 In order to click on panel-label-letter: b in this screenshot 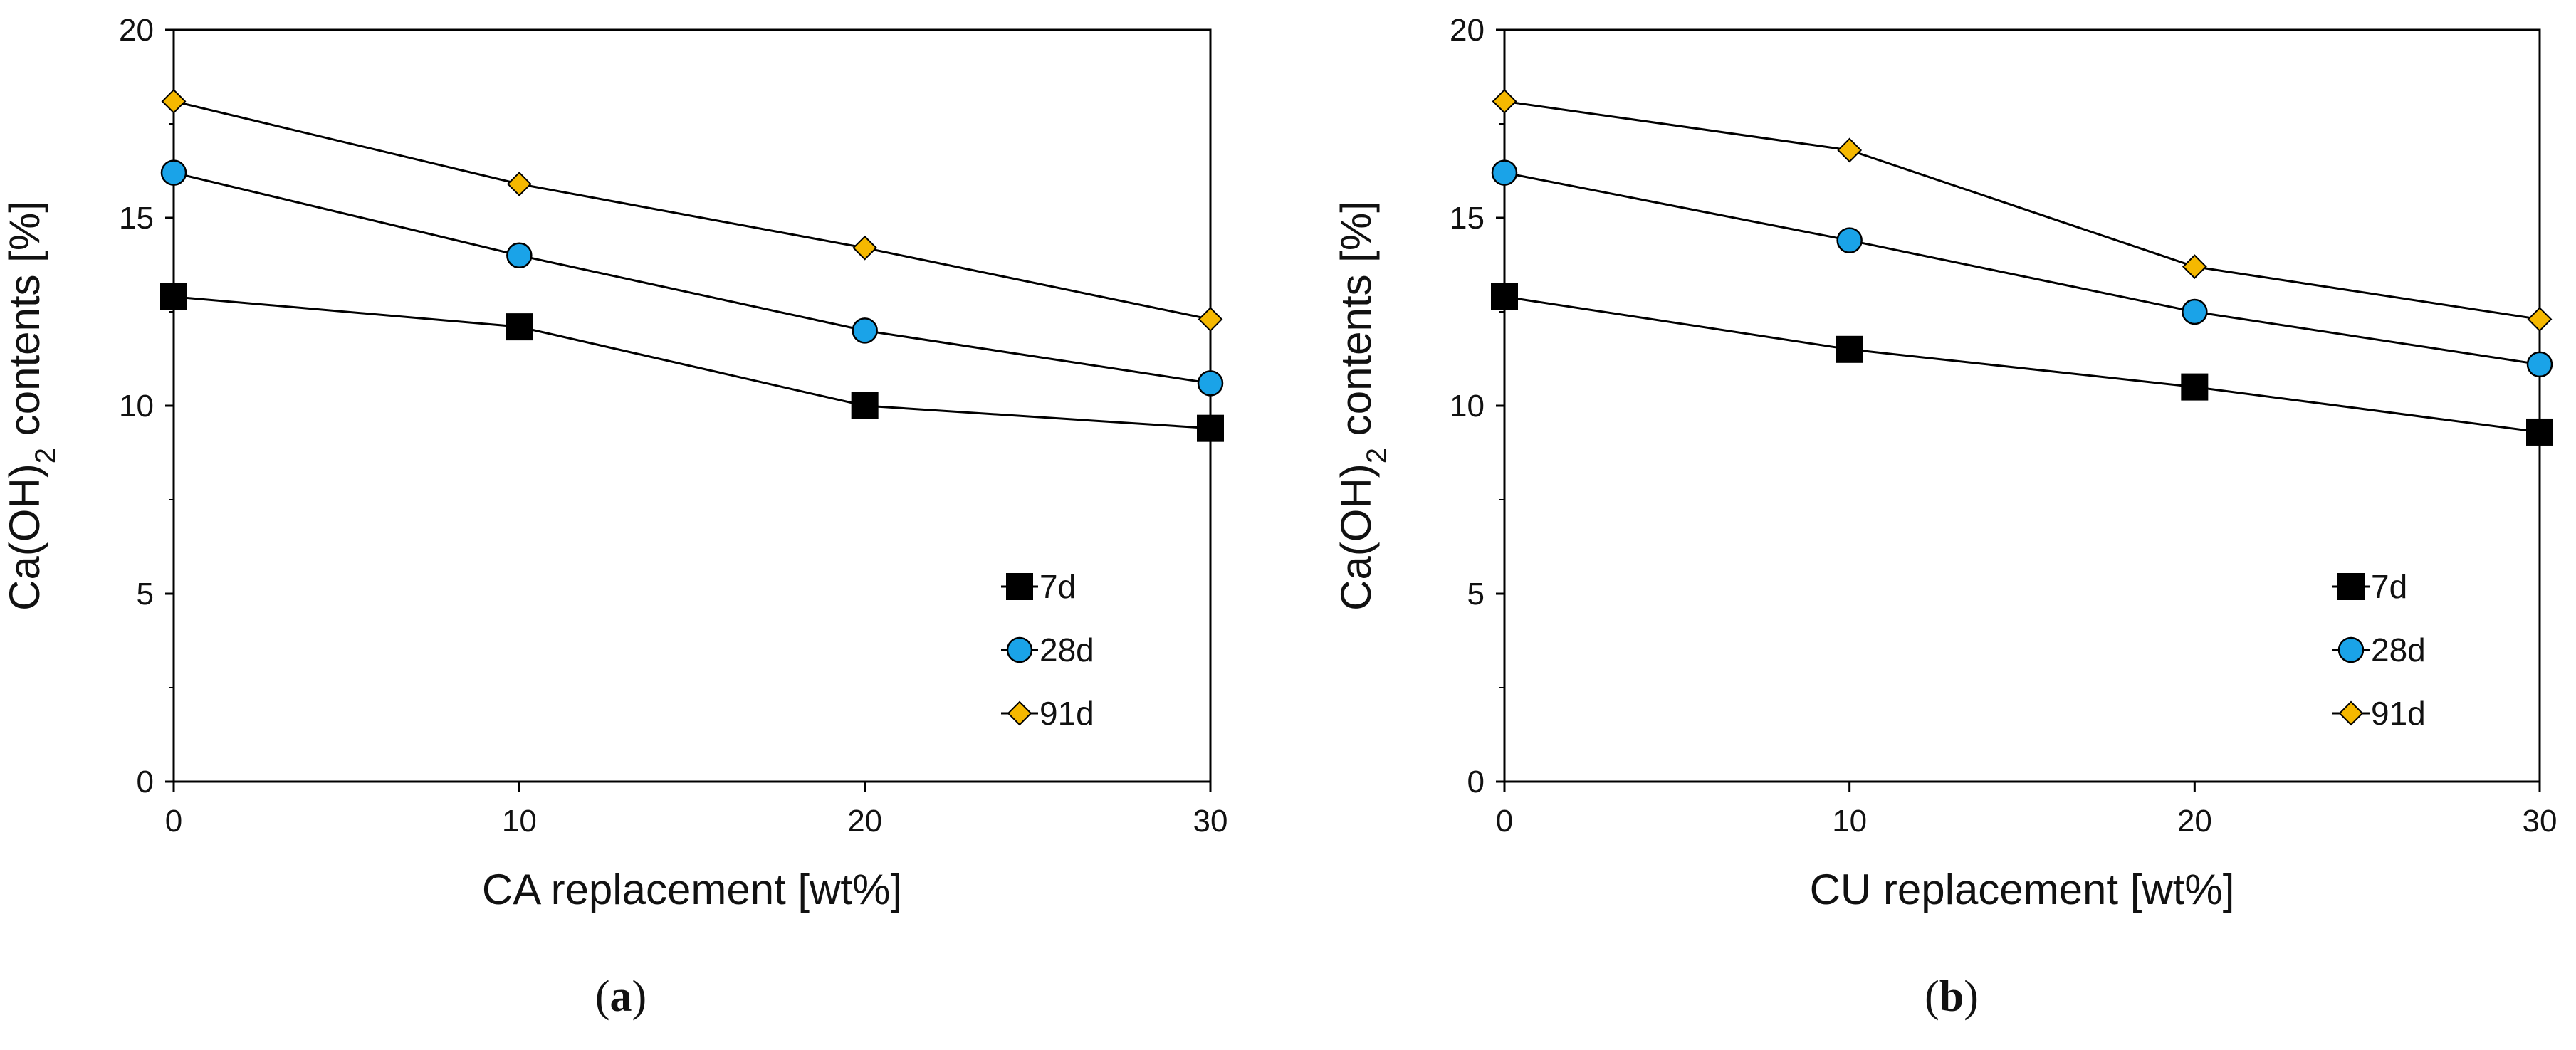, I will do `click(1951, 996)`.